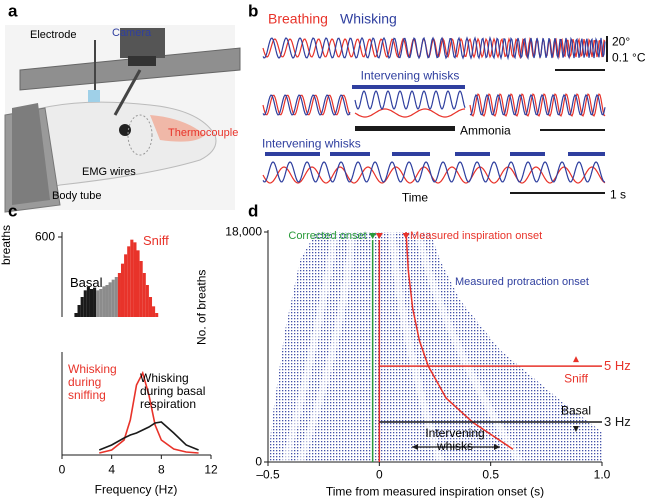 The height and width of the screenshot is (500, 665). Describe the element at coordinates (111, 469) in the screenshot. I see `x-tick-label: 4` at that location.